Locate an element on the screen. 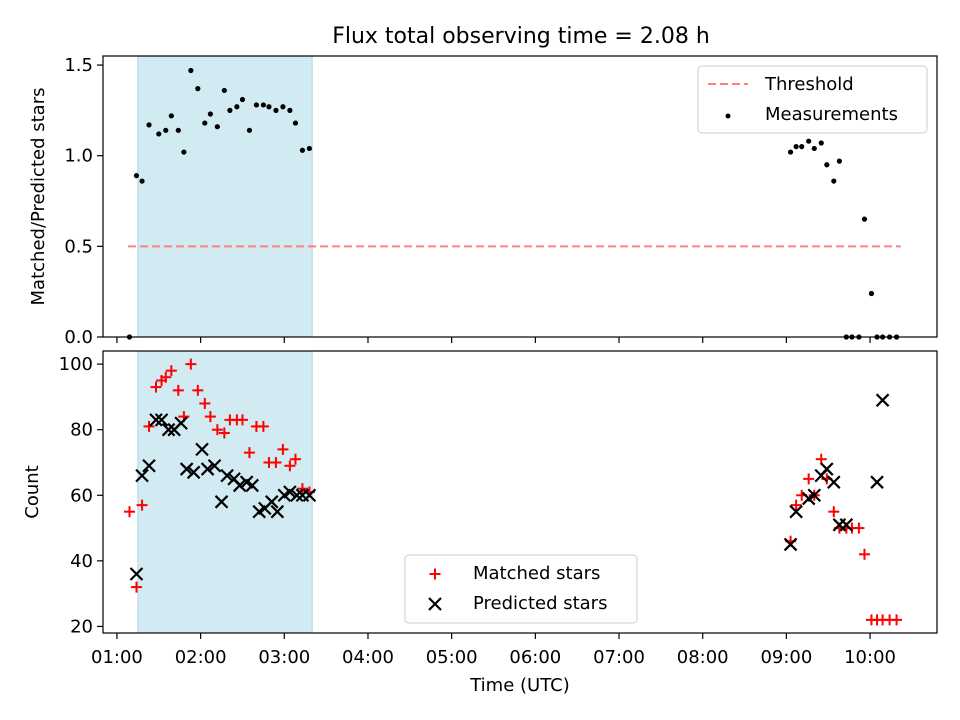 This screenshot has width=960, height=720. legend-x-marker is located at coordinates (435, 604).